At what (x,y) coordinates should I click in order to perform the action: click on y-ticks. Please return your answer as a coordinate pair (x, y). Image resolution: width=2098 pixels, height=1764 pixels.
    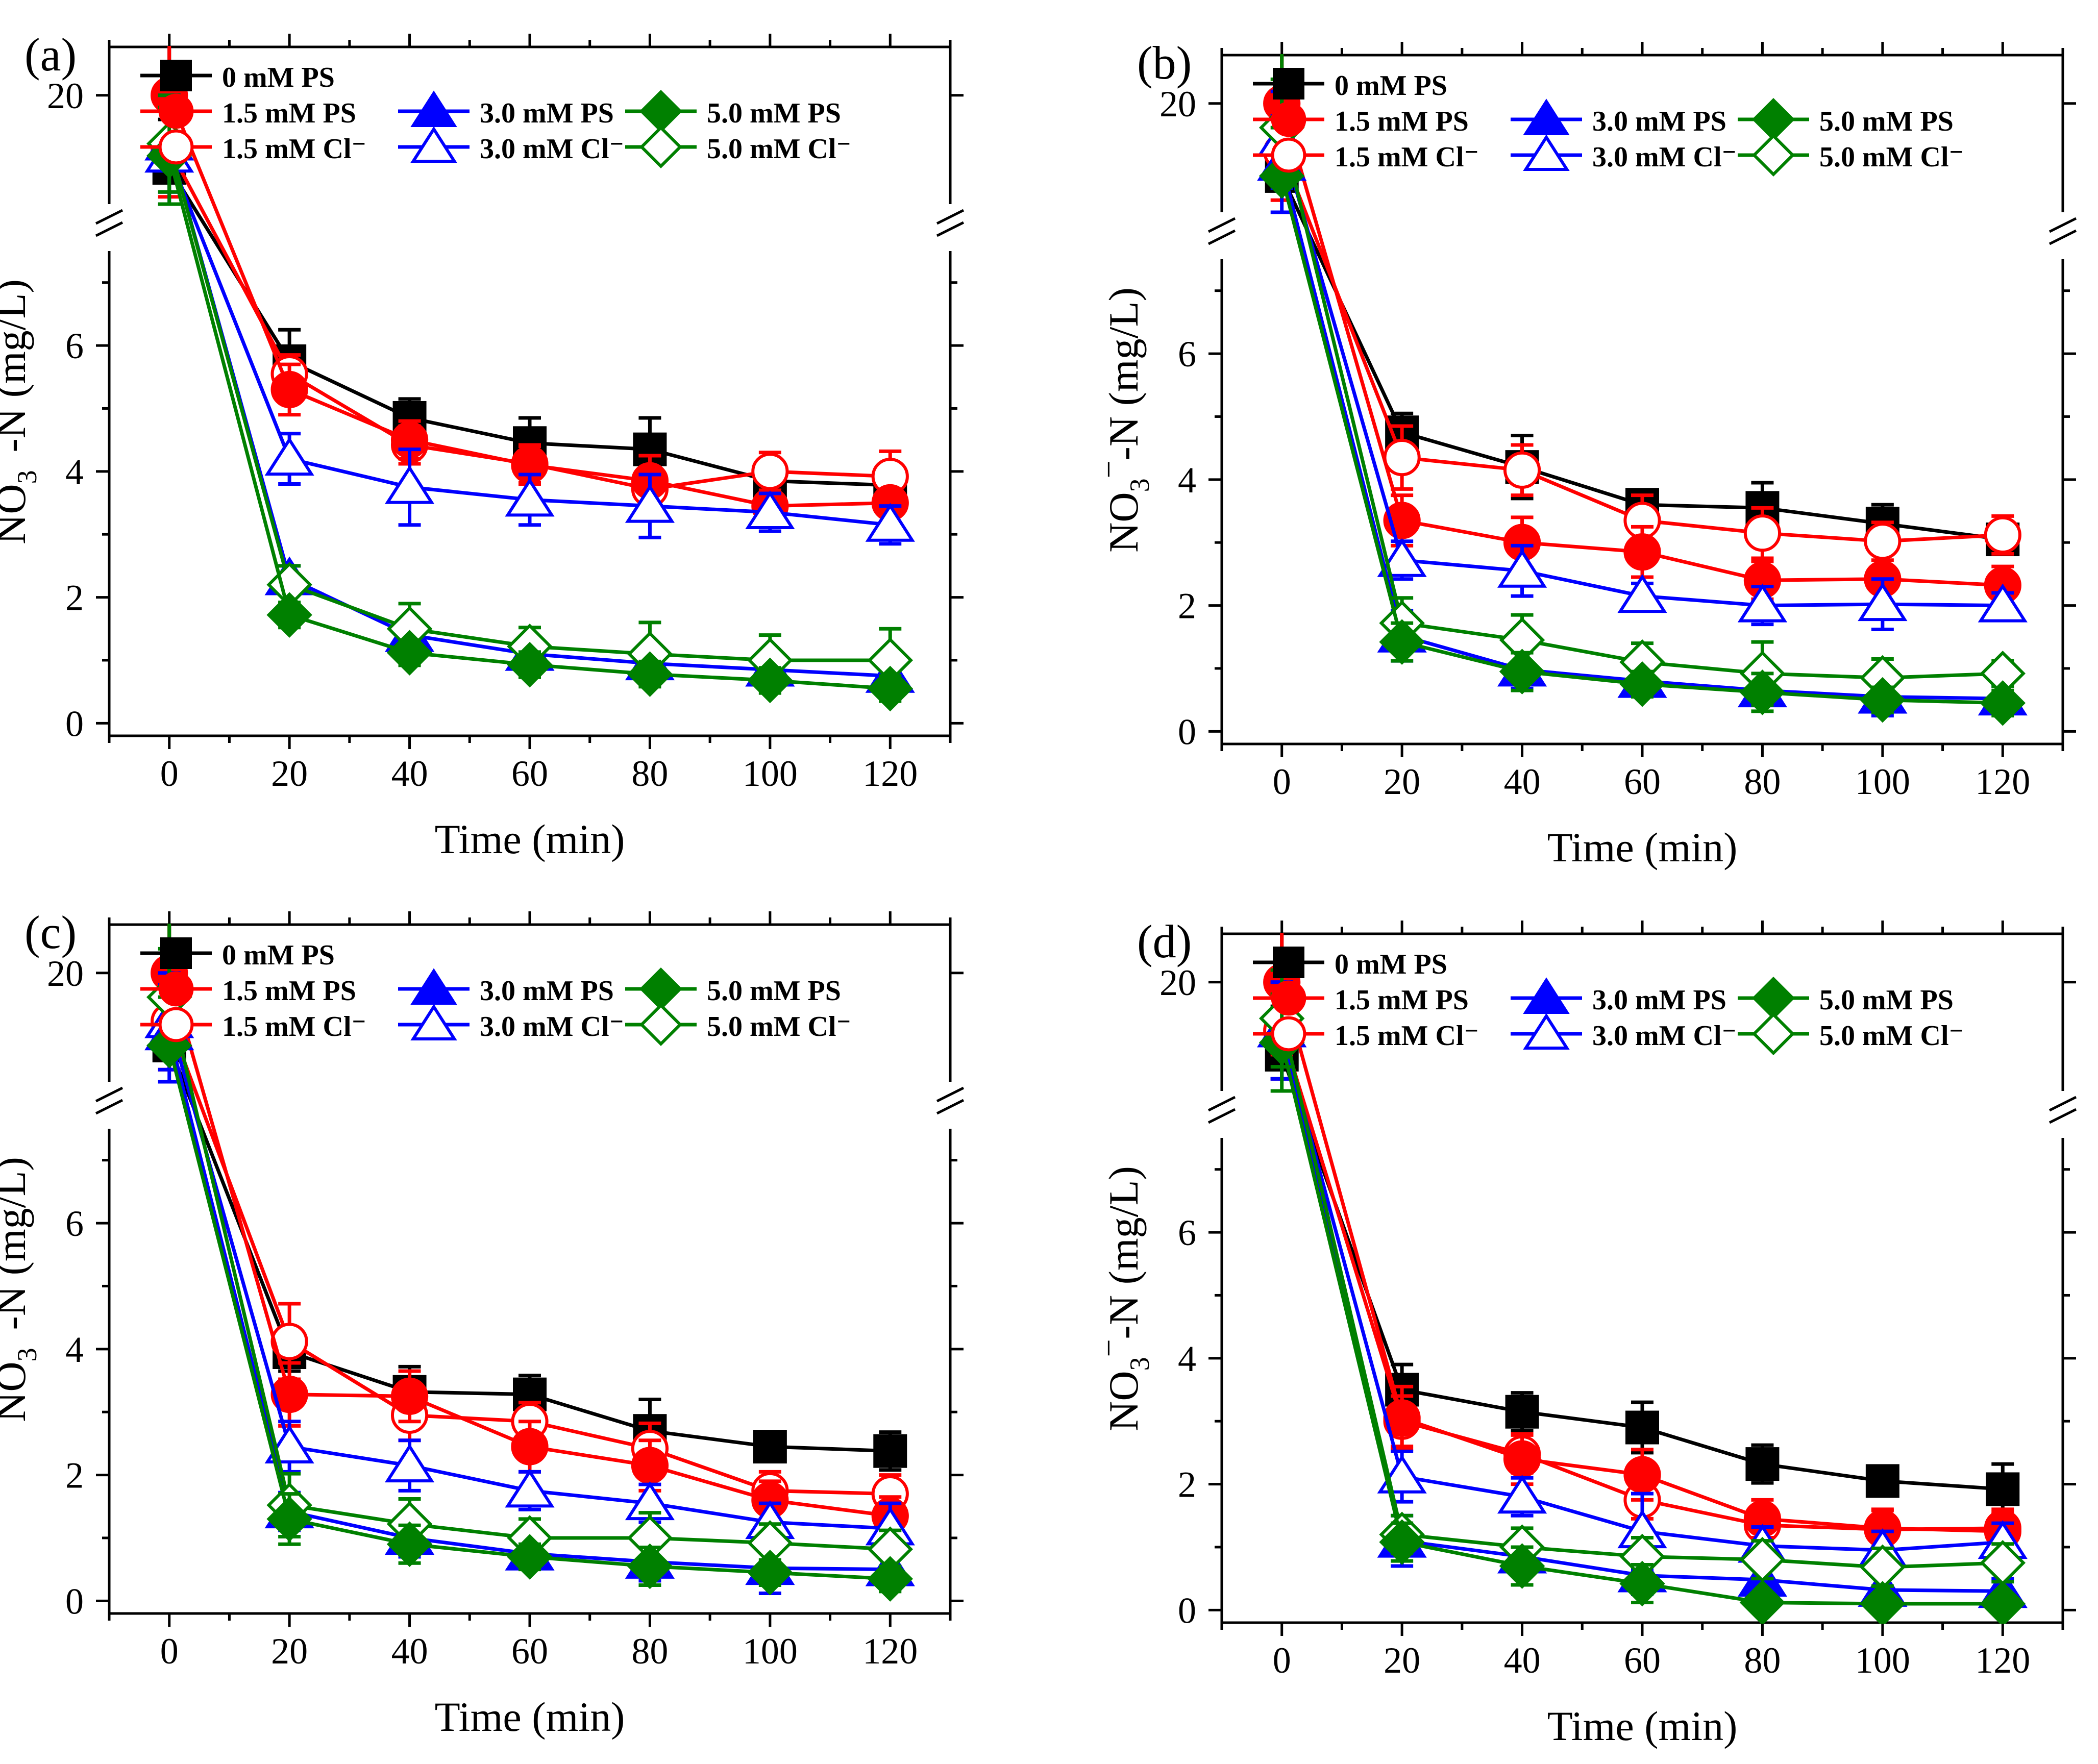
    Looking at the image, I should click on (530, 1287).